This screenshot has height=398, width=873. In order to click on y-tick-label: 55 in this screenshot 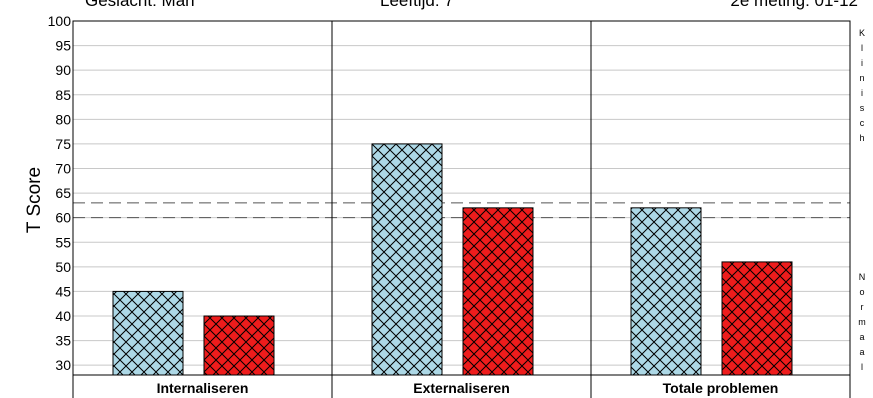, I will do `click(63, 242)`.